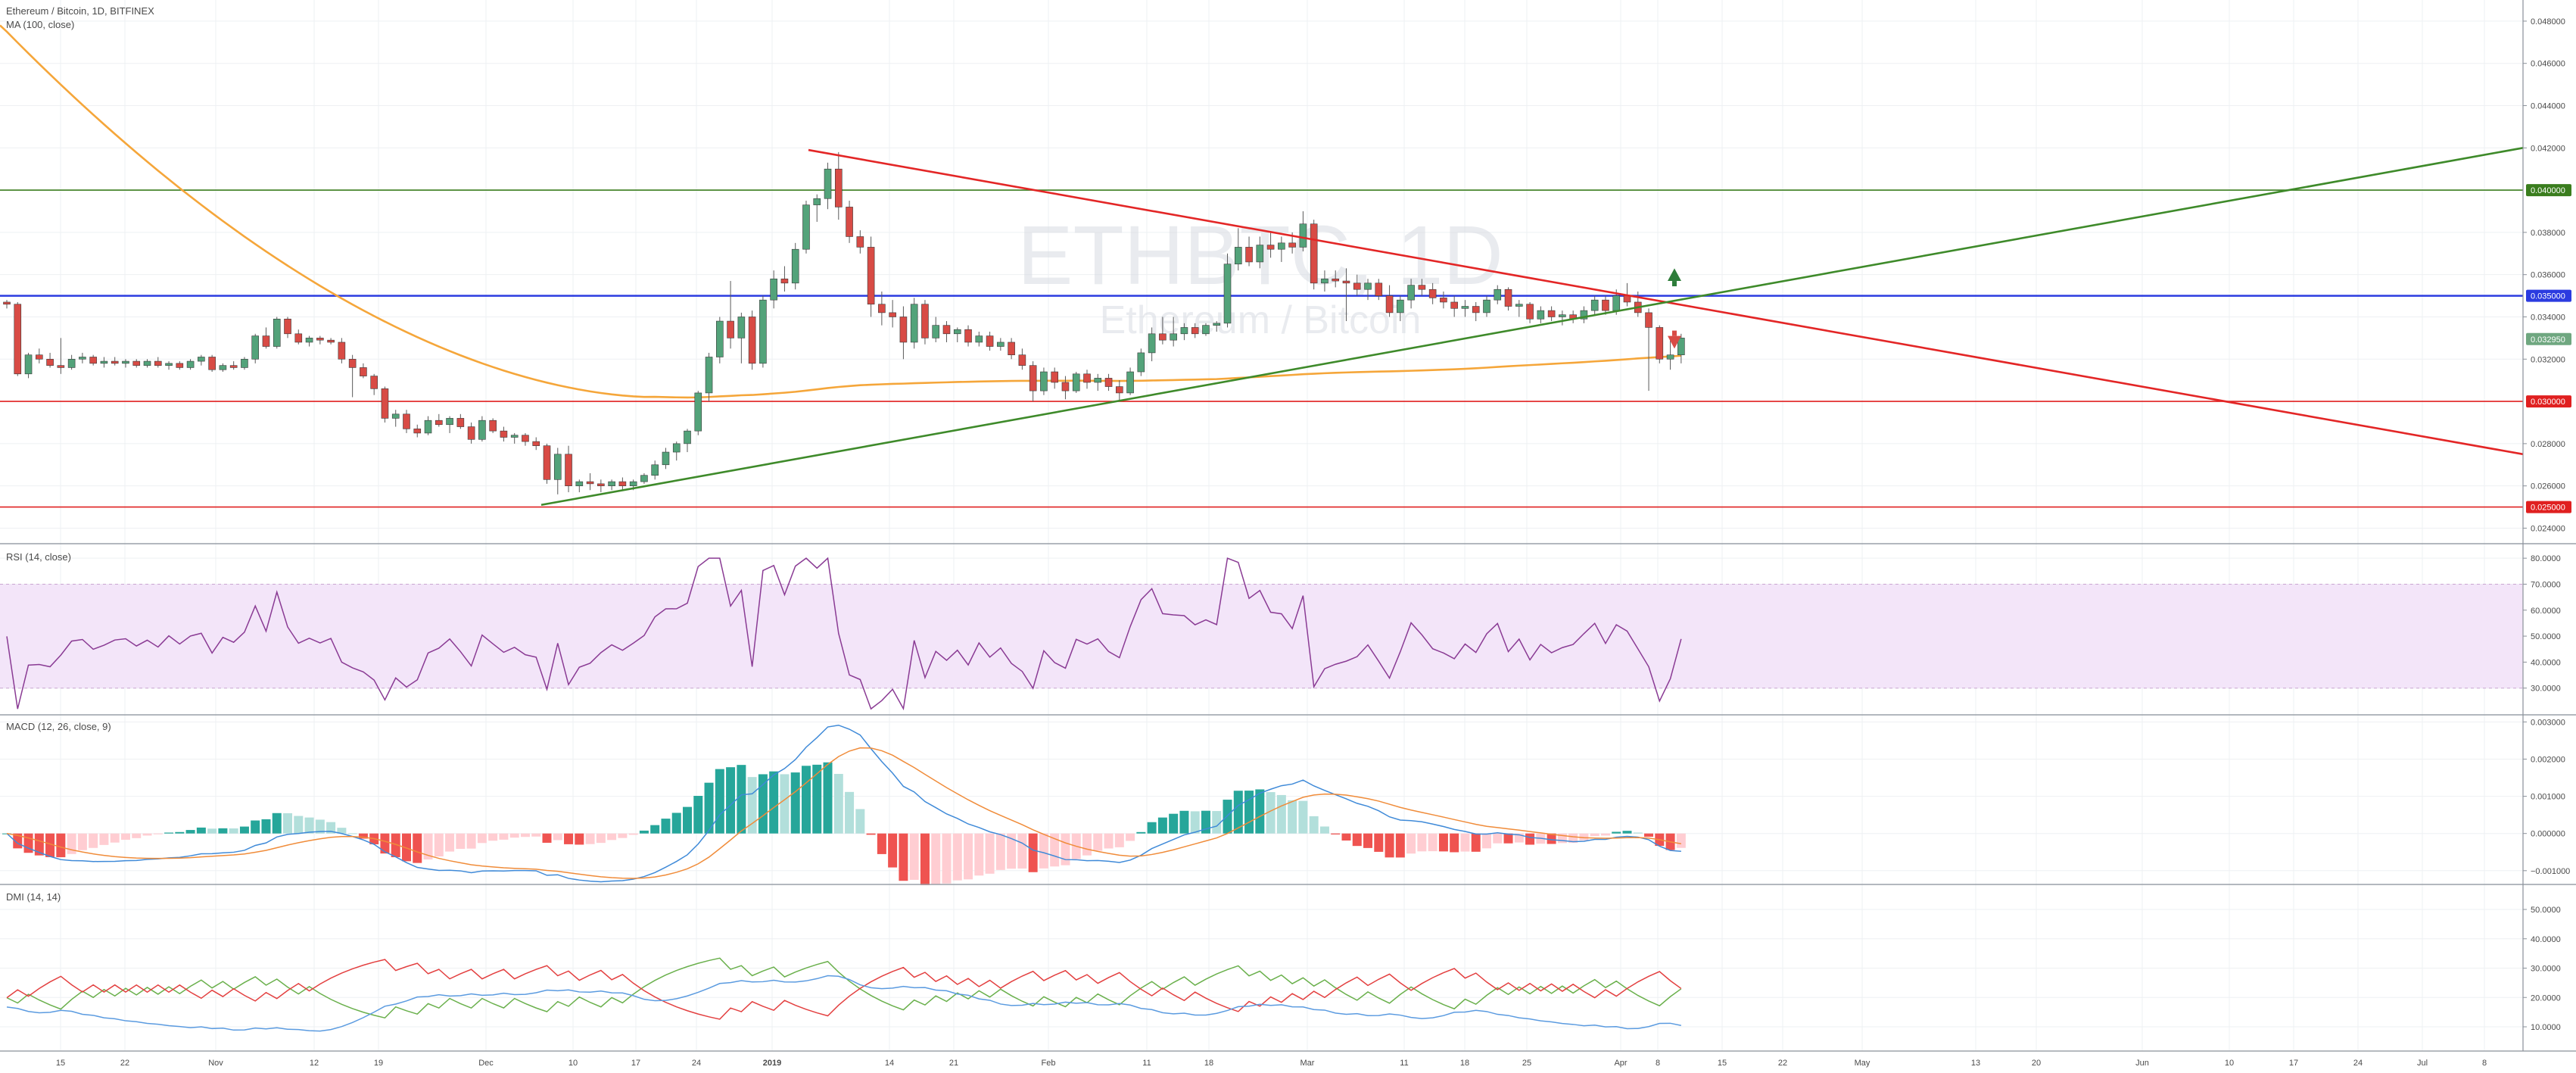 The image size is (2576, 1073). What do you see at coordinates (953, 1063) in the screenshot?
I see `time-axis-label: 21` at bounding box center [953, 1063].